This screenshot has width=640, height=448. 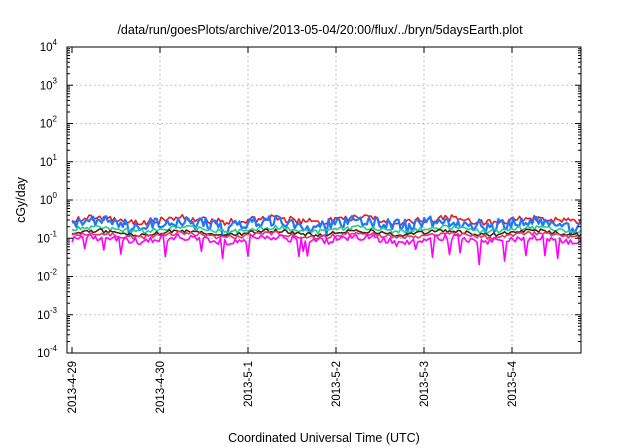 What do you see at coordinates (249, 384) in the screenshot?
I see `x-tick-label: 2013-5-1` at bounding box center [249, 384].